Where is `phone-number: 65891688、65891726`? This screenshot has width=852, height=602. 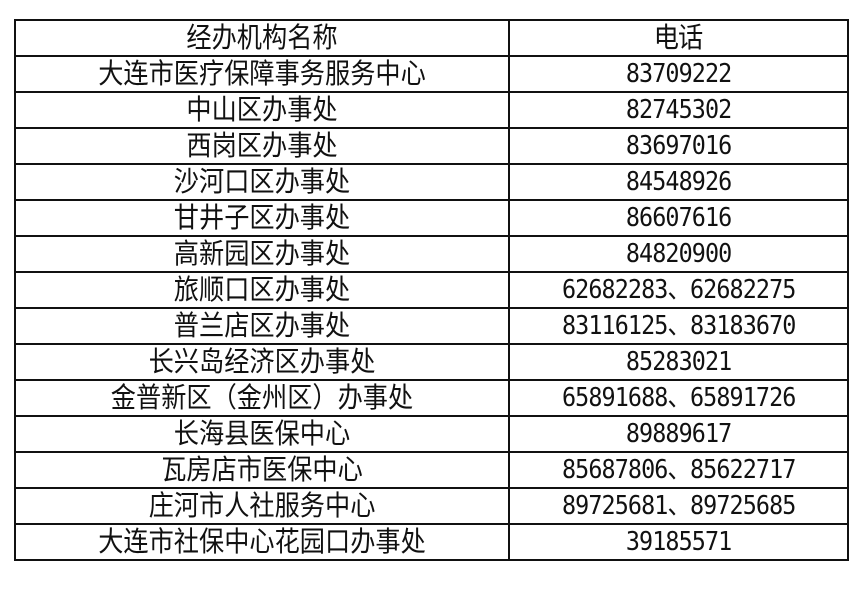 phone-number: 65891688、65891726 is located at coordinates (678, 398).